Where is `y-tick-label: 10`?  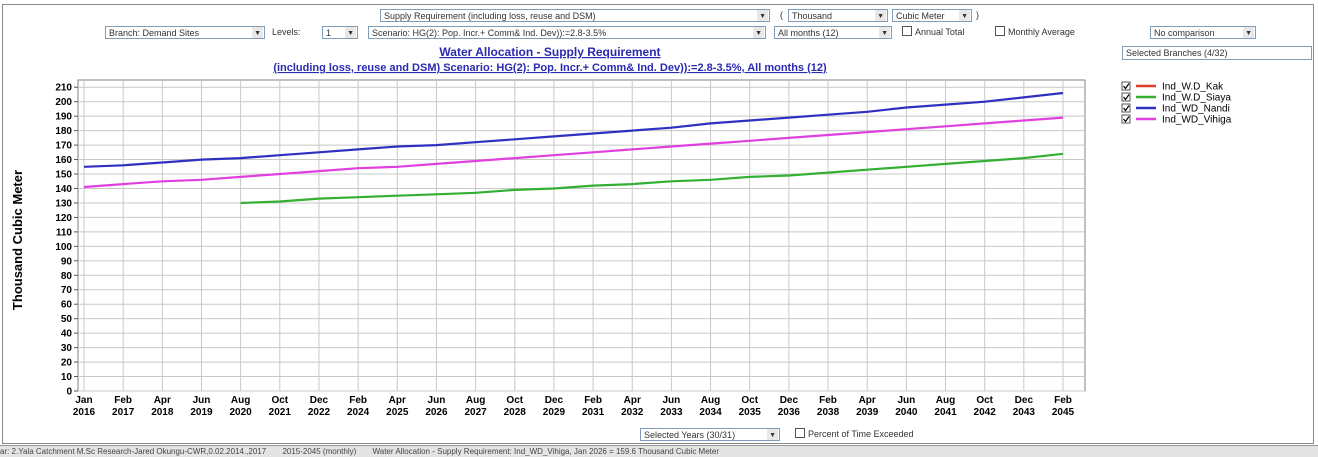
y-tick-label: 10 is located at coordinates (67, 377).